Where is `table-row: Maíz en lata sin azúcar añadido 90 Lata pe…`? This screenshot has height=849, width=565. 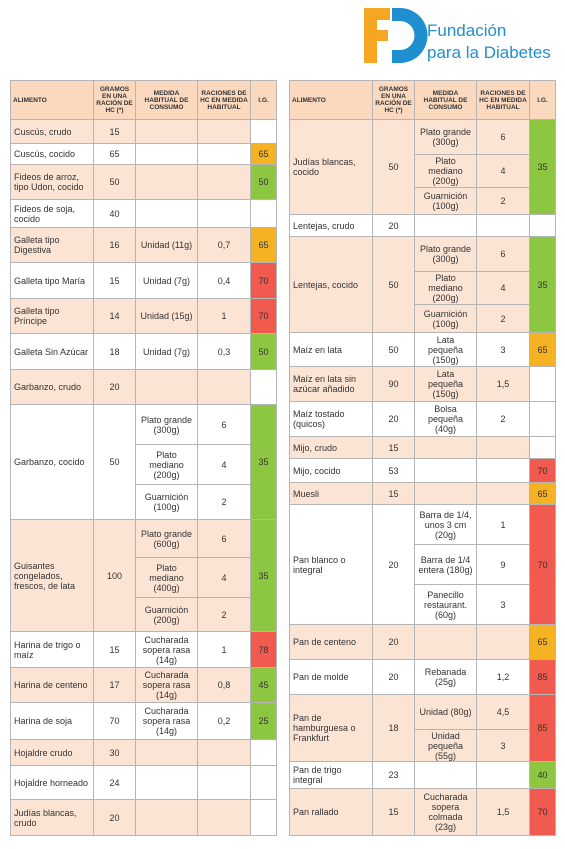
table-row: Maíz en lata sin azúcar añadido 90 Lata pe… is located at coordinates (422, 384).